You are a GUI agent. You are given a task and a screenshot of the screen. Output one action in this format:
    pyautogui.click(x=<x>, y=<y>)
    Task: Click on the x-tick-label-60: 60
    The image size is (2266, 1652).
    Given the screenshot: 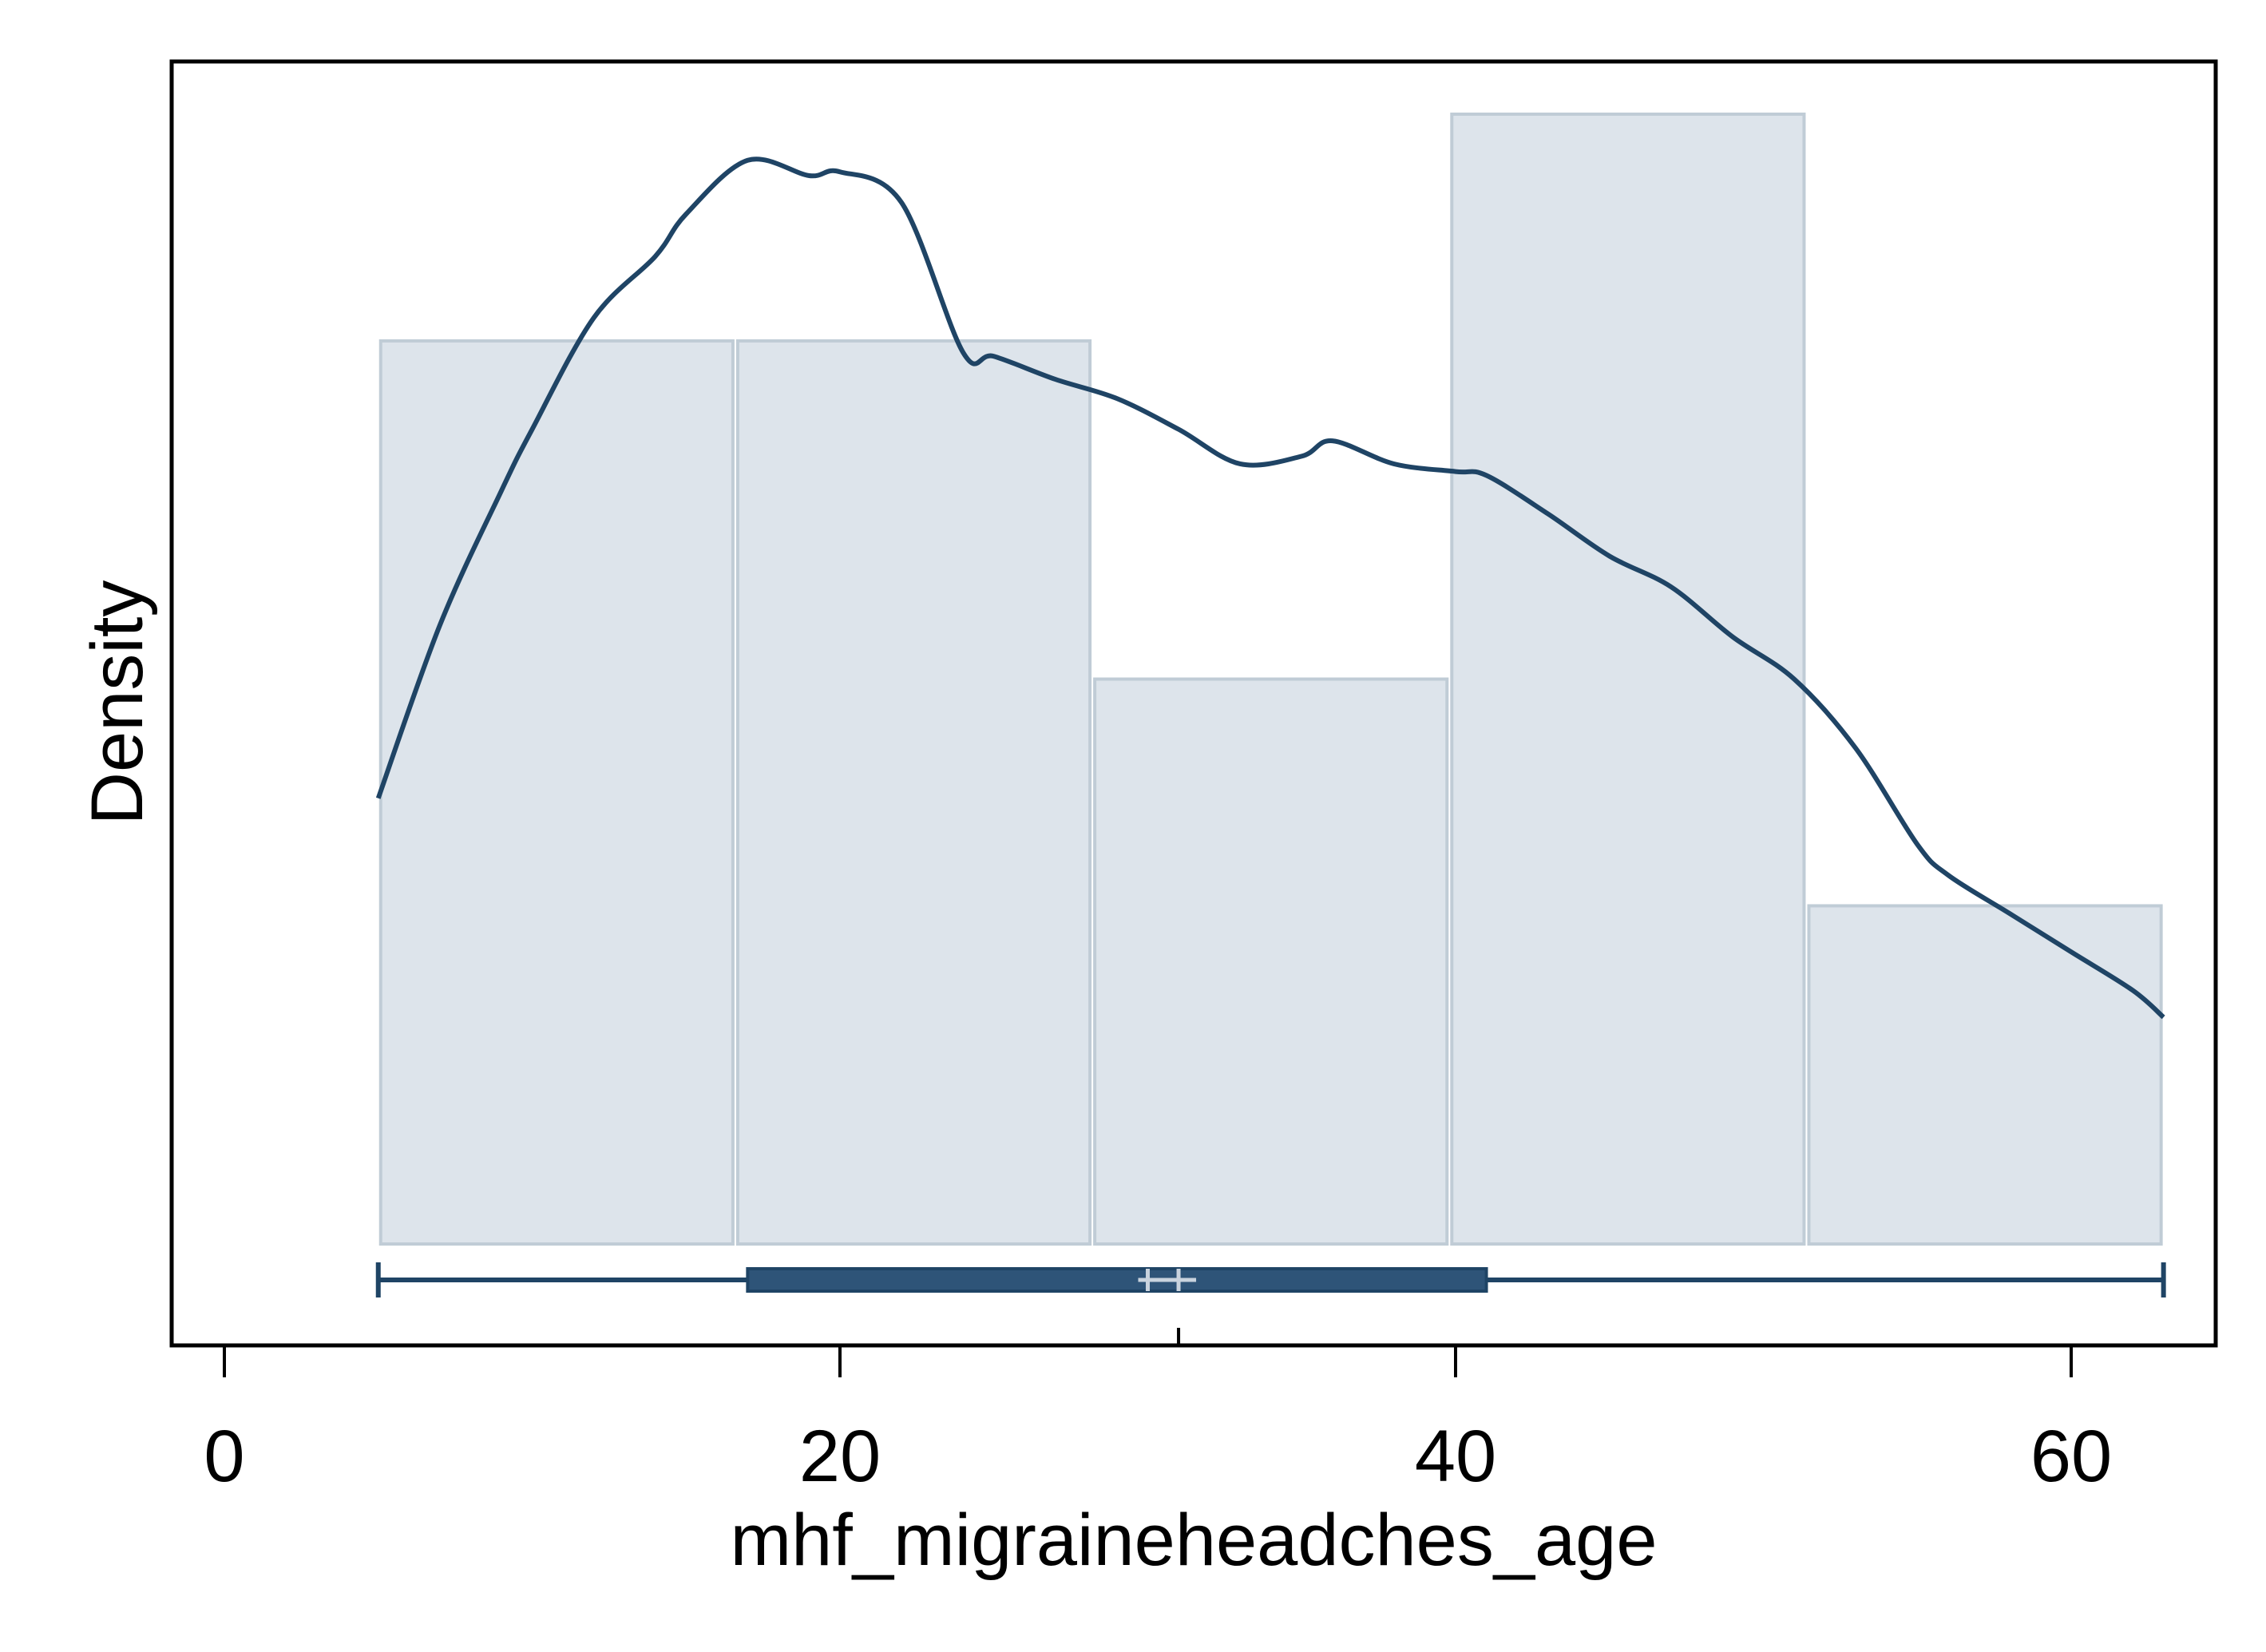 What is the action you would take?
    pyautogui.click(x=2071, y=1457)
    